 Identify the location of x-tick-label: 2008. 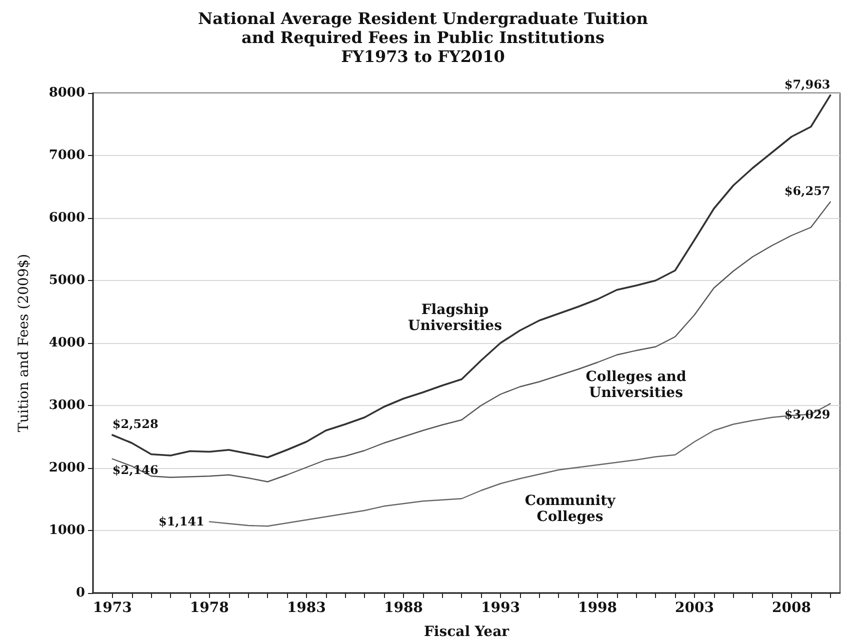
(791, 608).